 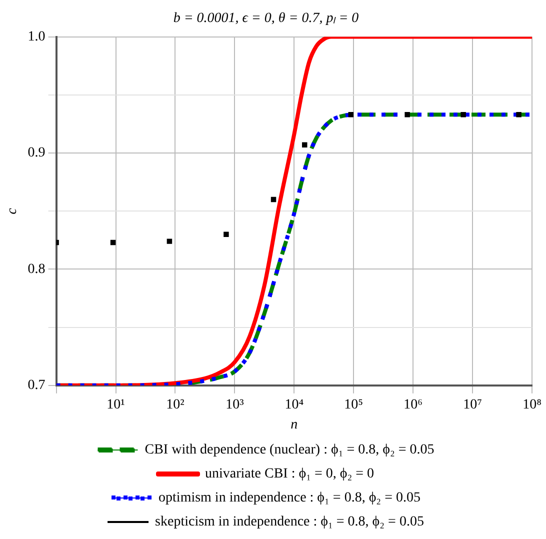 What do you see at coordinates (532, 404) in the screenshot?
I see `x-tick-label: 10⁸` at bounding box center [532, 404].